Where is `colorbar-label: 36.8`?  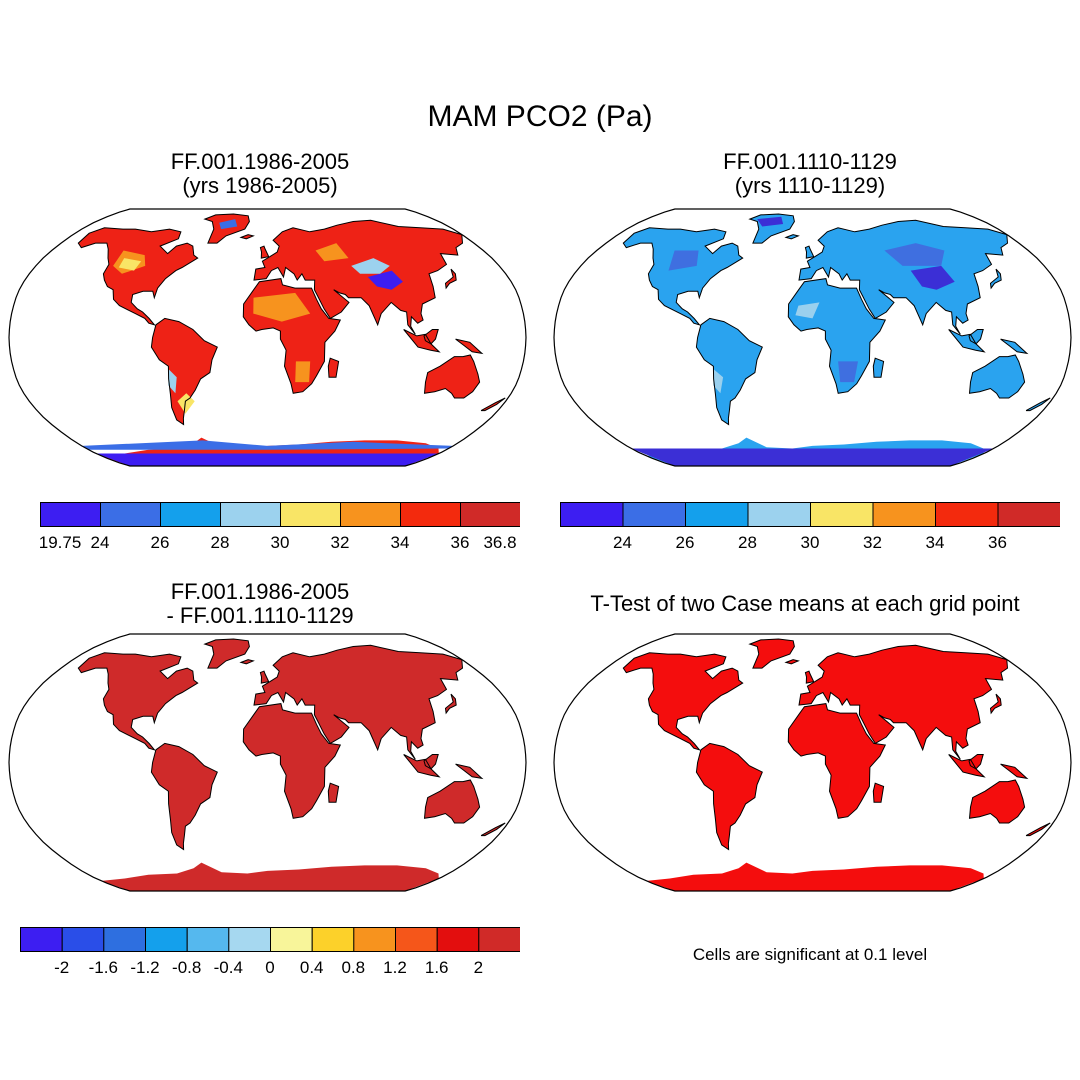
colorbar-label: 36.8 is located at coordinates (499, 542).